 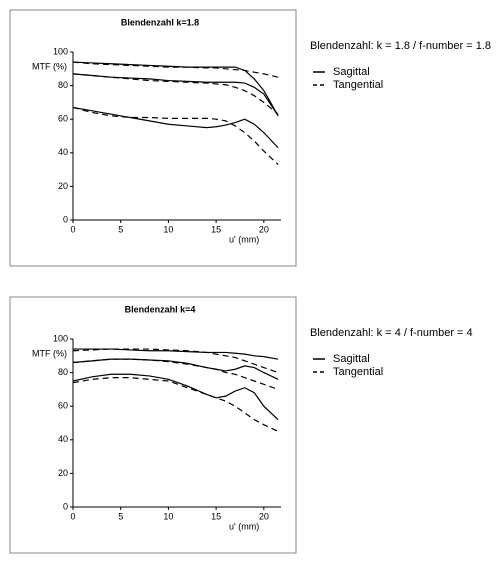 I want to click on annotation: Blendenzahl: k = 1.8 / f-number = 1.8, so click(x=400, y=46).